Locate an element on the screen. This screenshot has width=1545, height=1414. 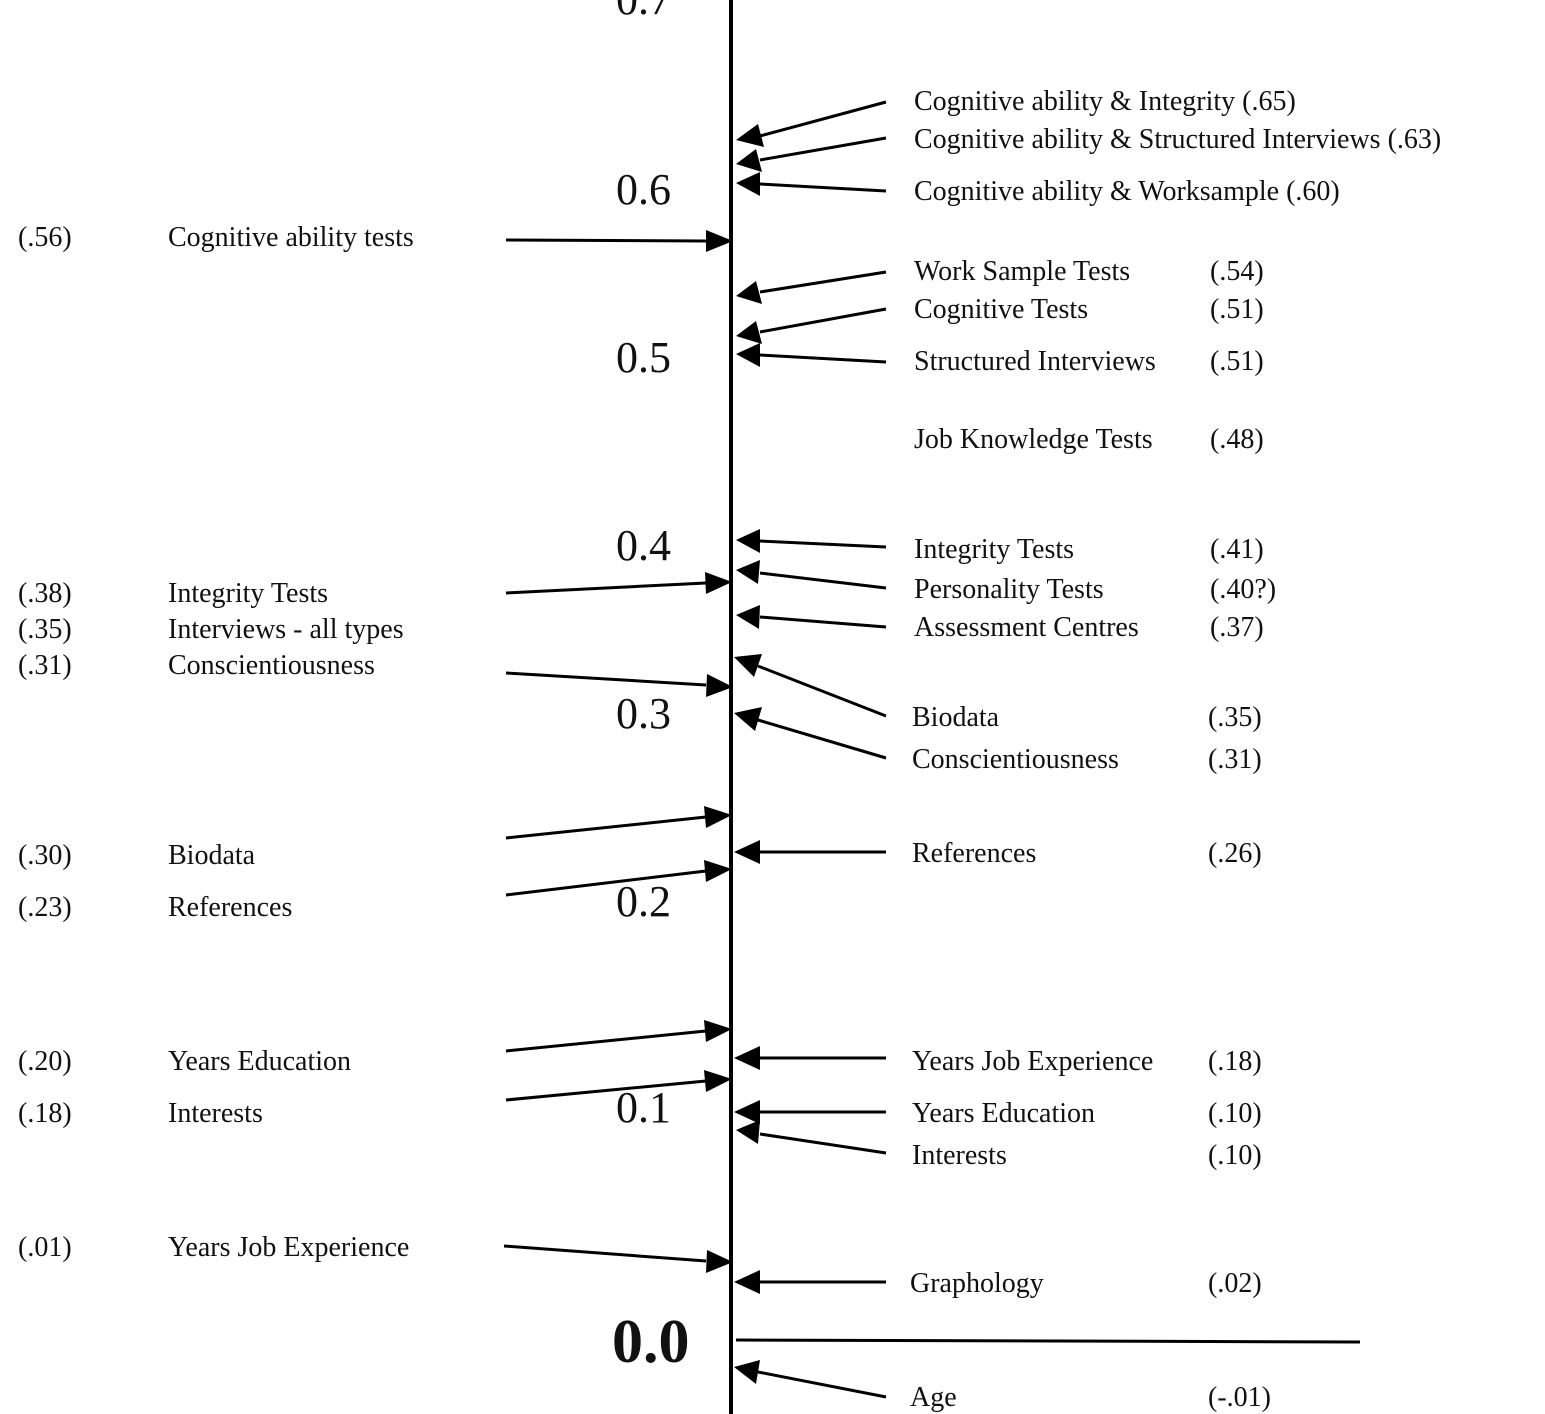
left-value: (.23) is located at coordinates (45, 907).